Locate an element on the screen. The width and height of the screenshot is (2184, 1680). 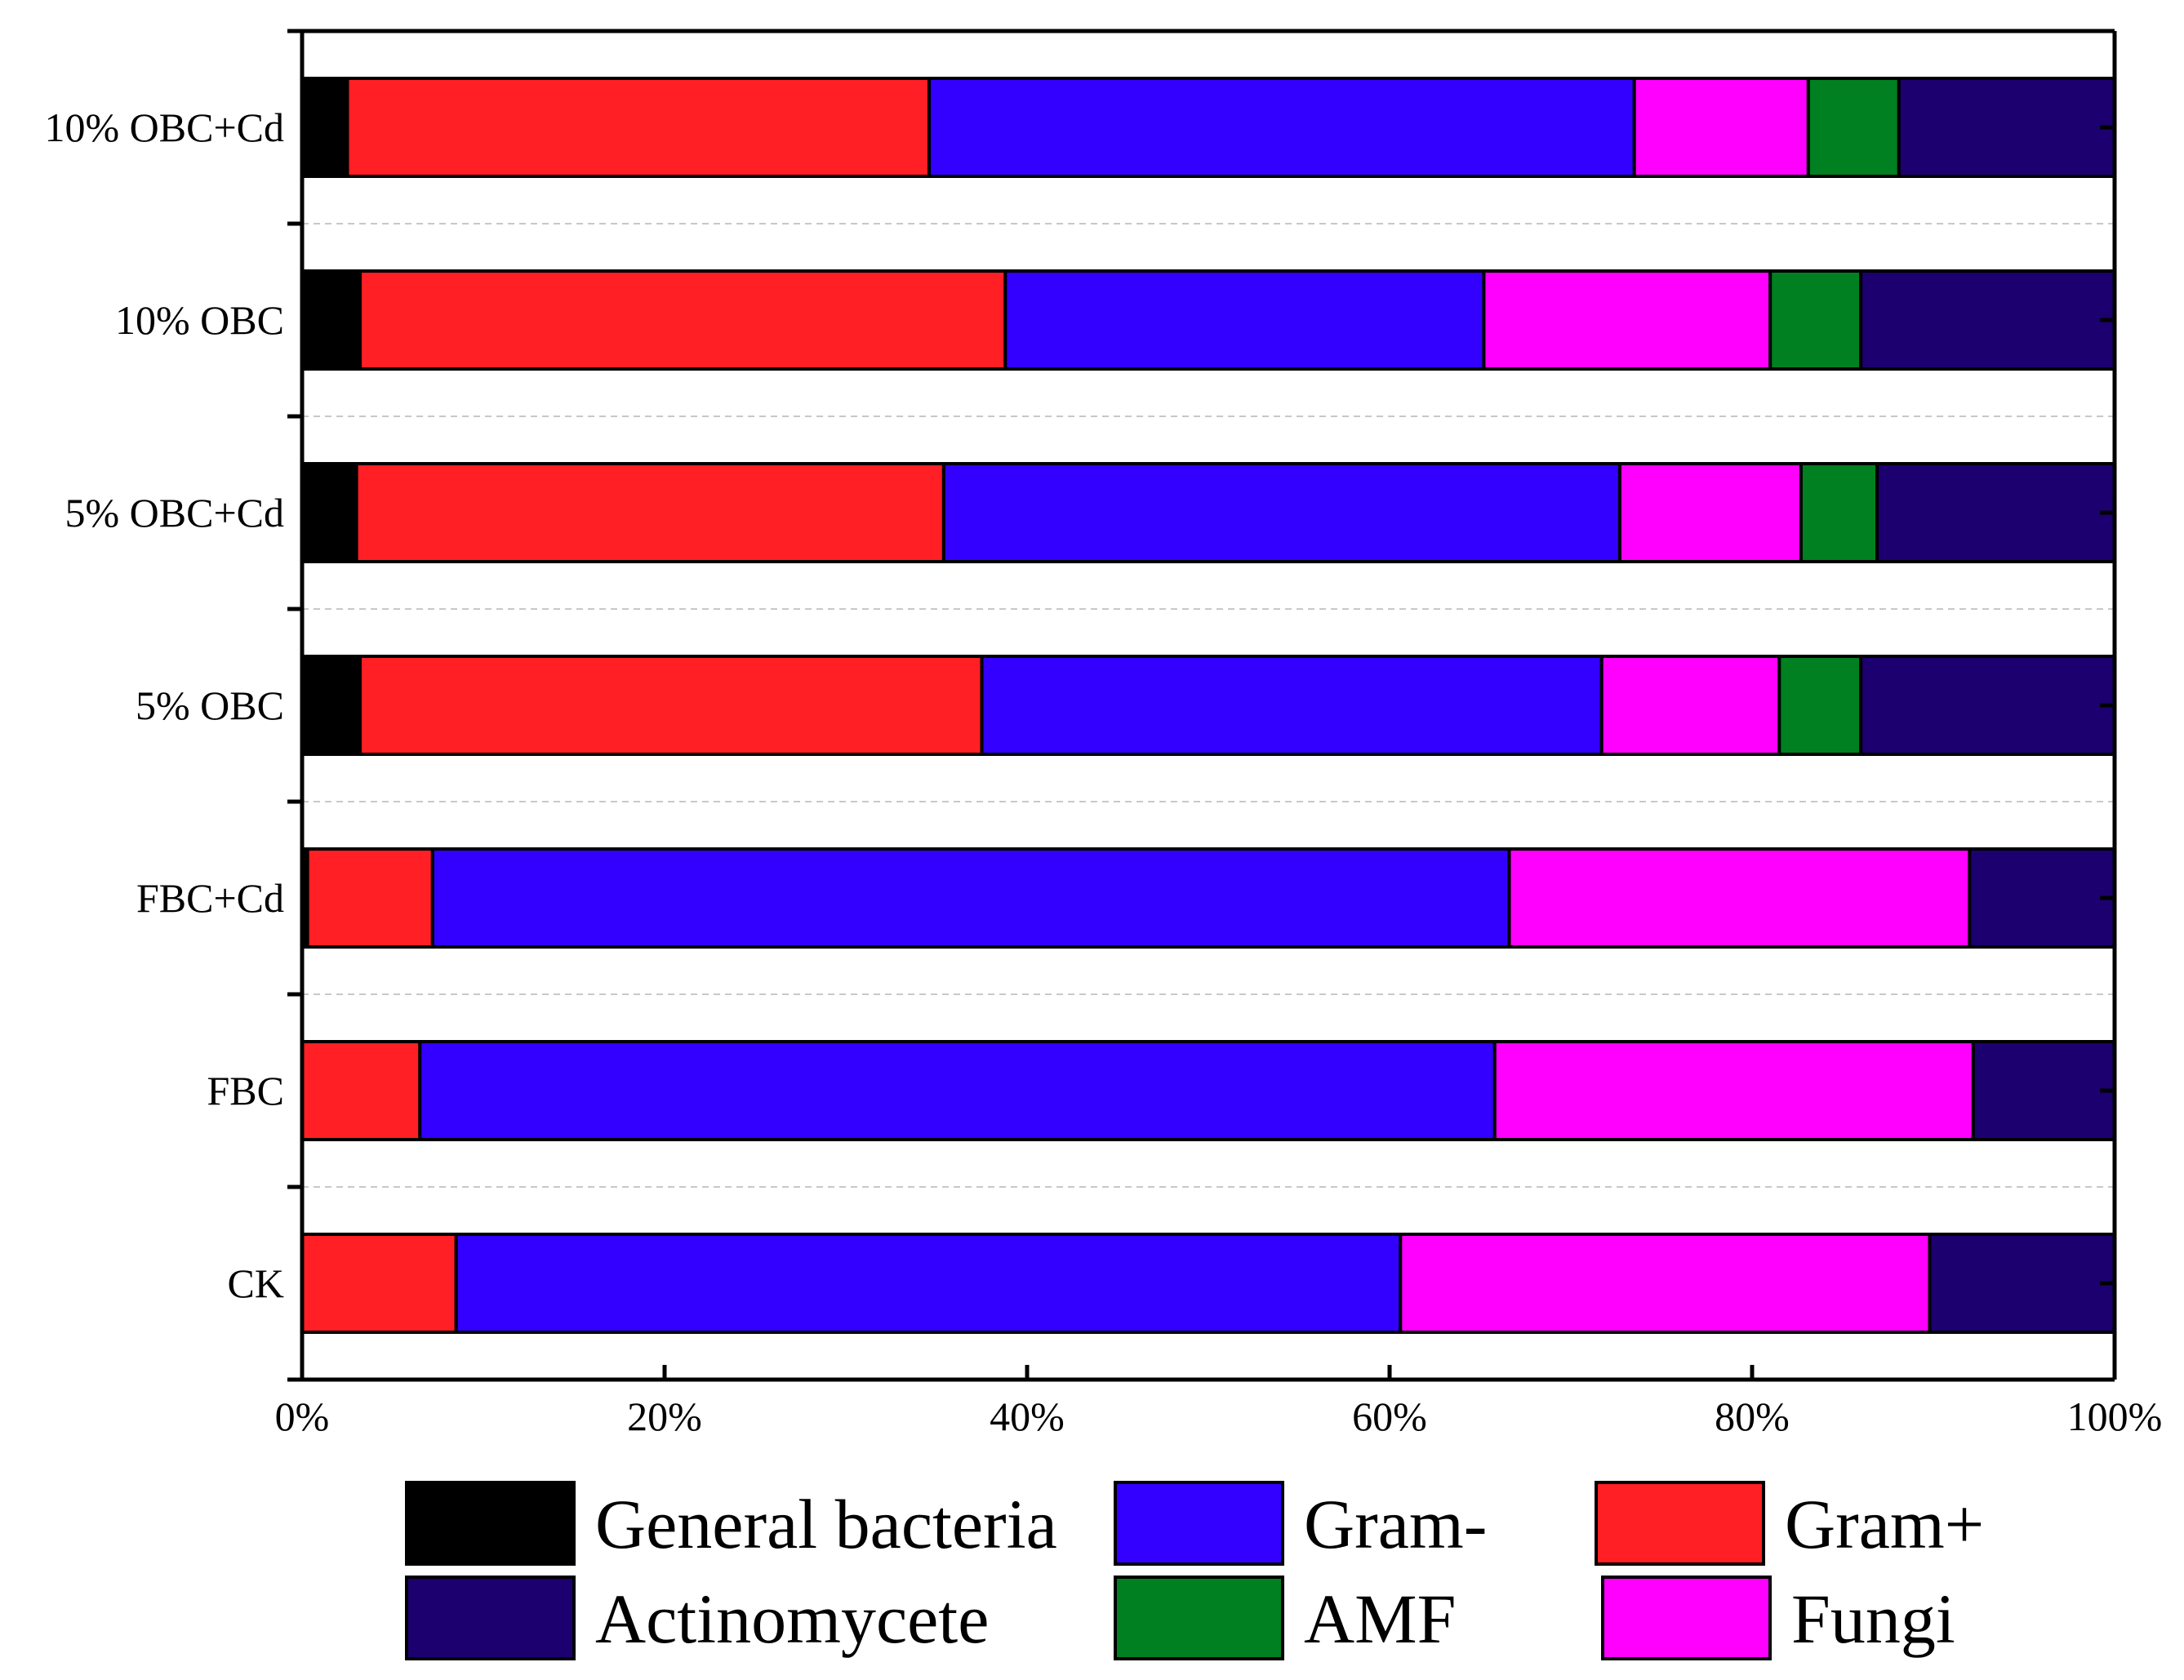
bar-10pct-obc-gramplus is located at coordinates (683, 320).